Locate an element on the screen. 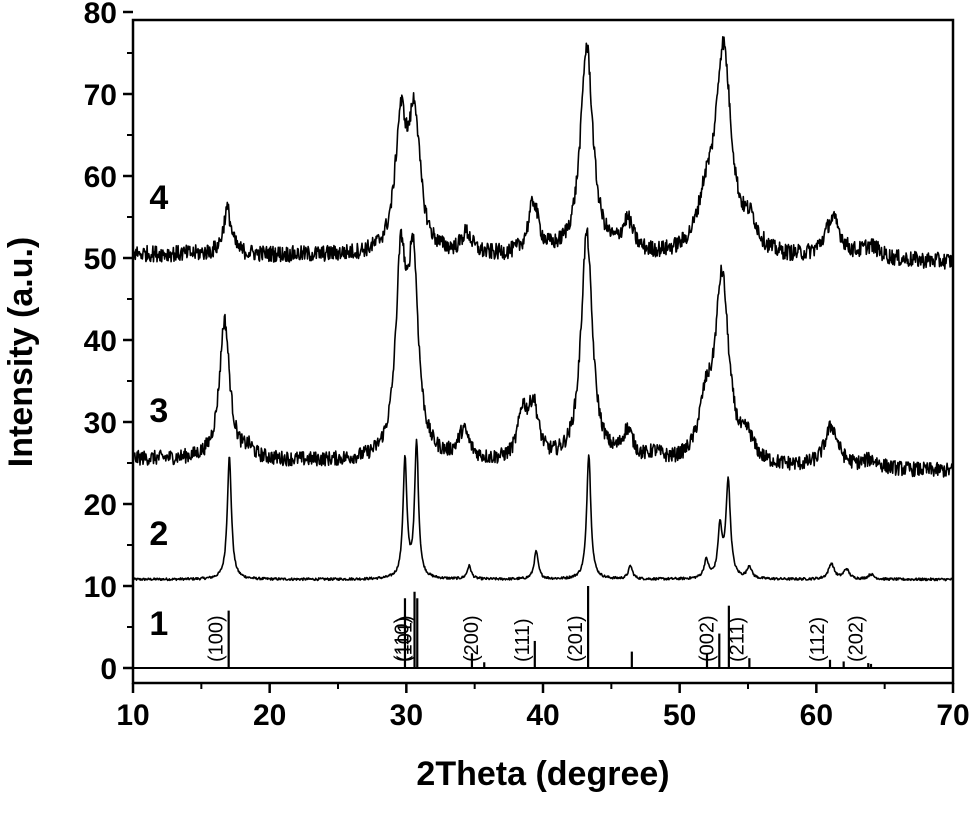 The width and height of the screenshot is (977, 822). curve-label-2: 2 is located at coordinates (158, 534).